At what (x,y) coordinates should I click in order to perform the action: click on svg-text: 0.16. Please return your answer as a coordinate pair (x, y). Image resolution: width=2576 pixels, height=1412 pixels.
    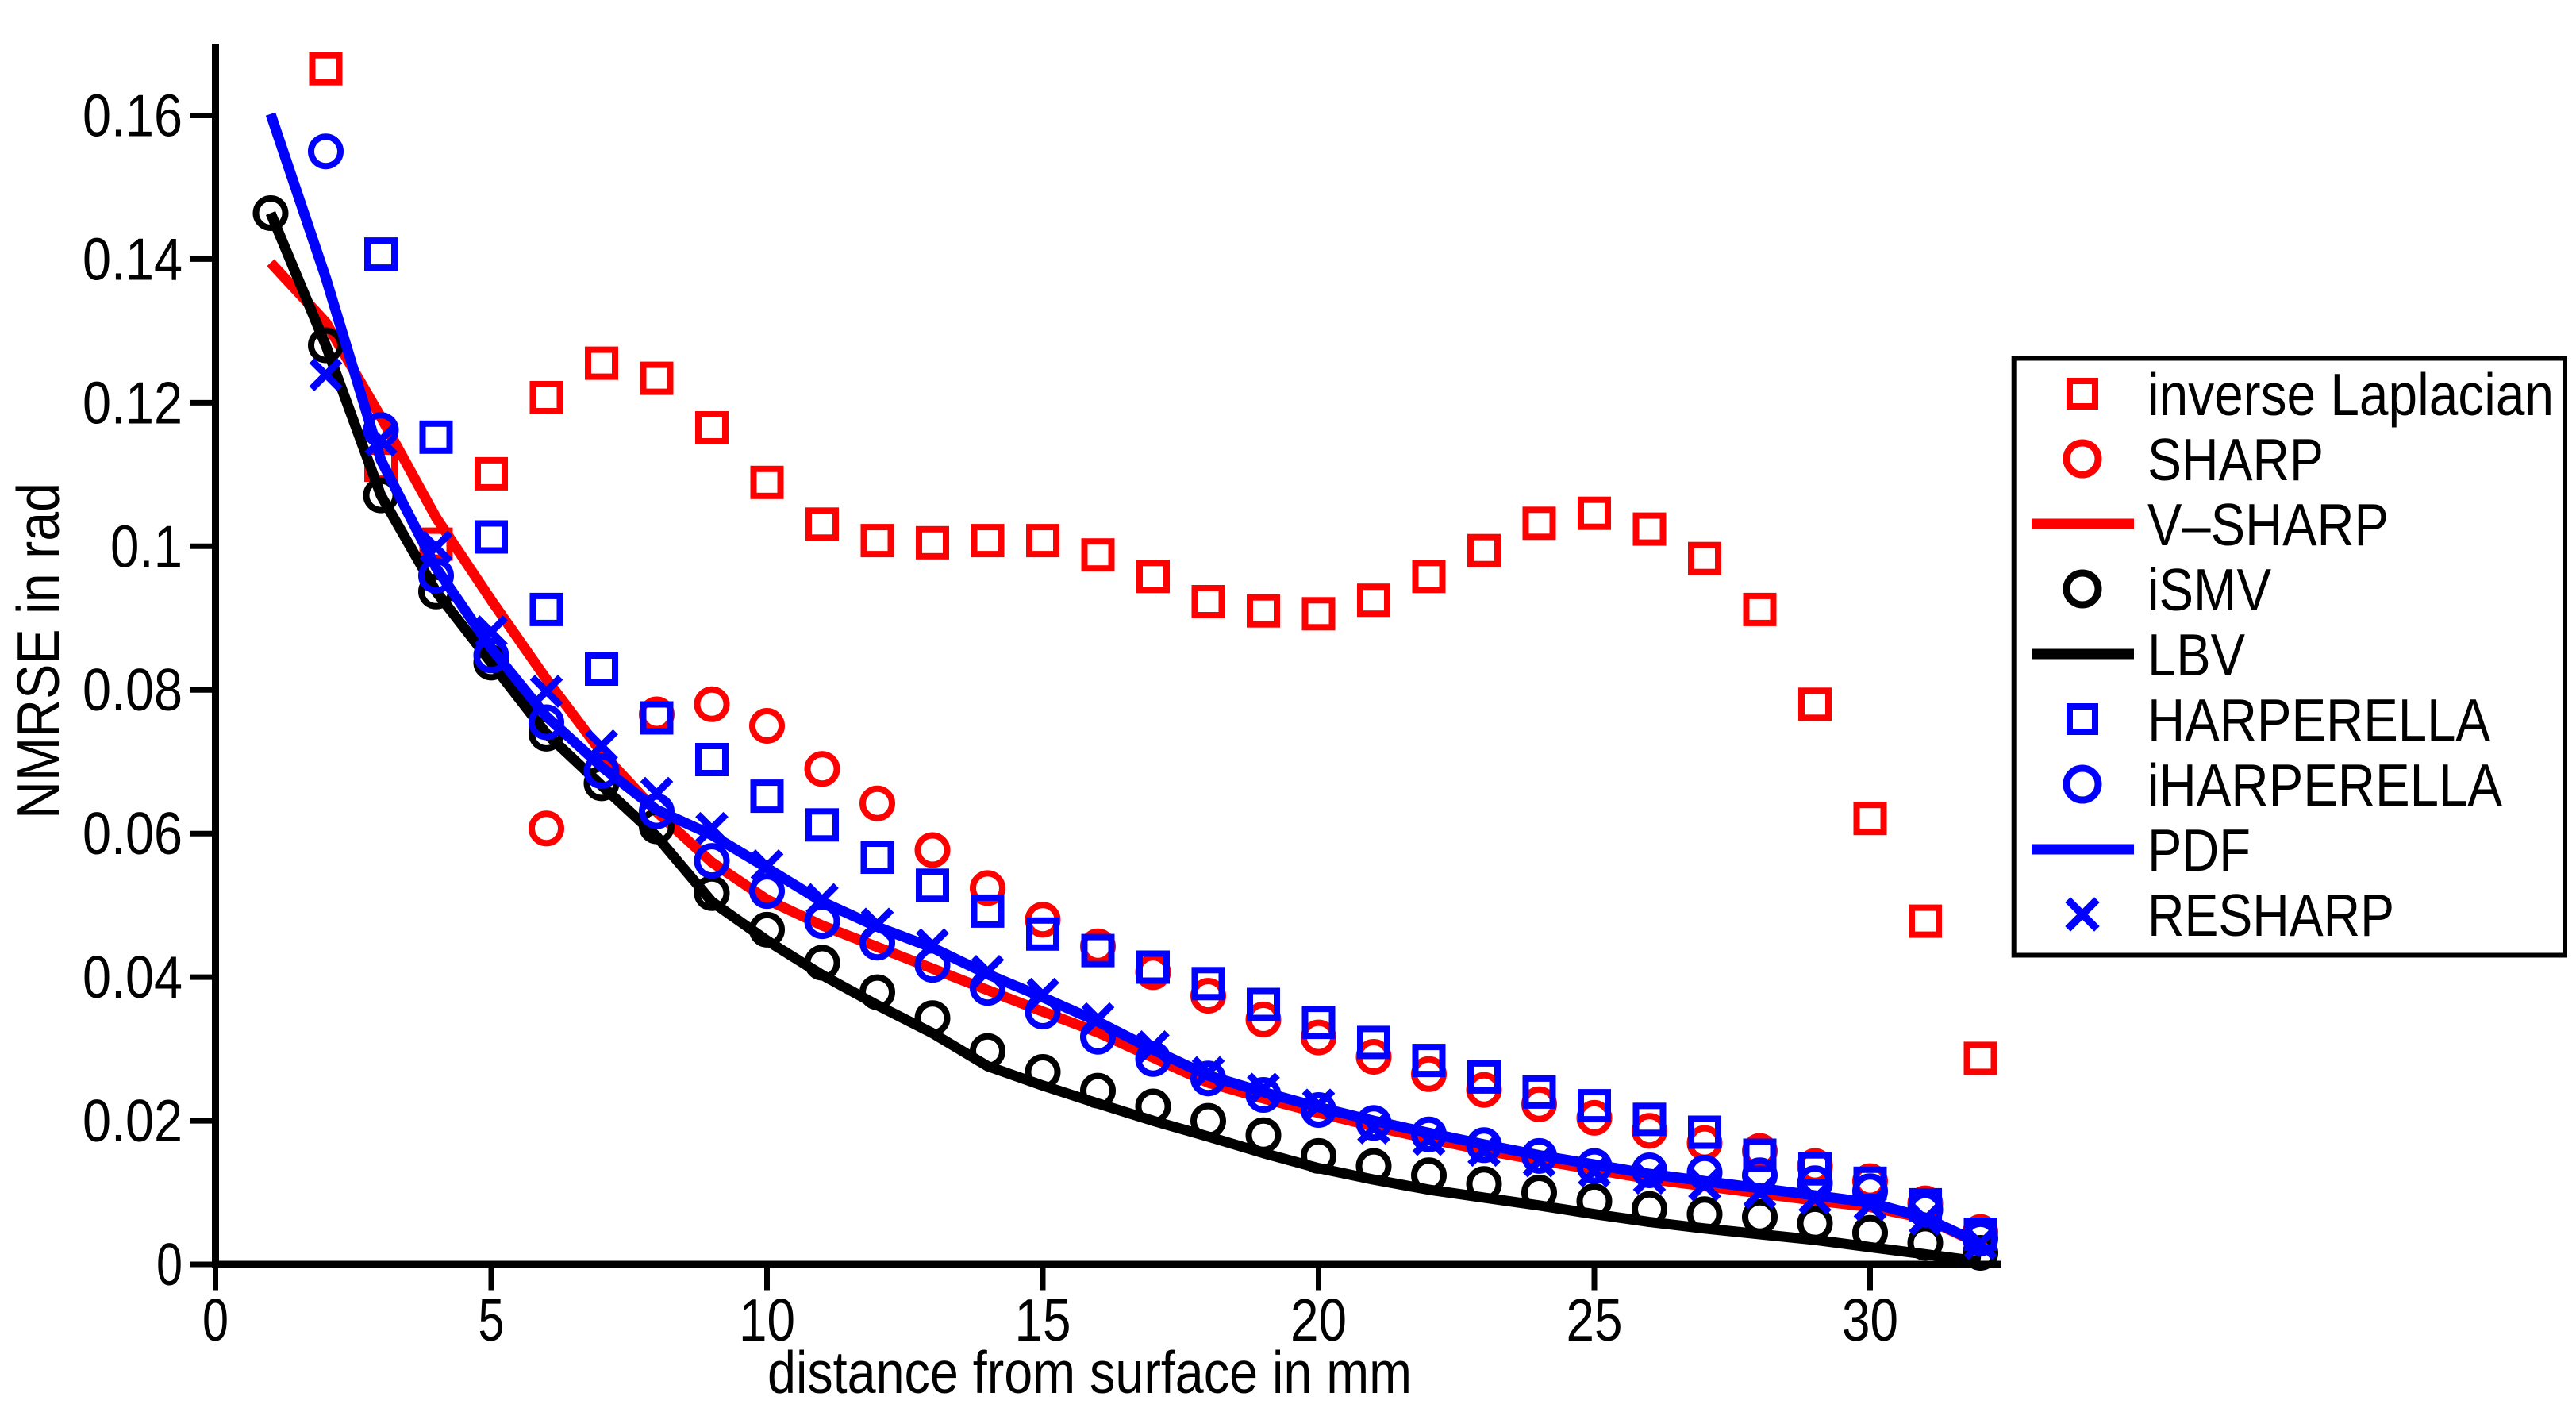
    Looking at the image, I should click on (133, 116).